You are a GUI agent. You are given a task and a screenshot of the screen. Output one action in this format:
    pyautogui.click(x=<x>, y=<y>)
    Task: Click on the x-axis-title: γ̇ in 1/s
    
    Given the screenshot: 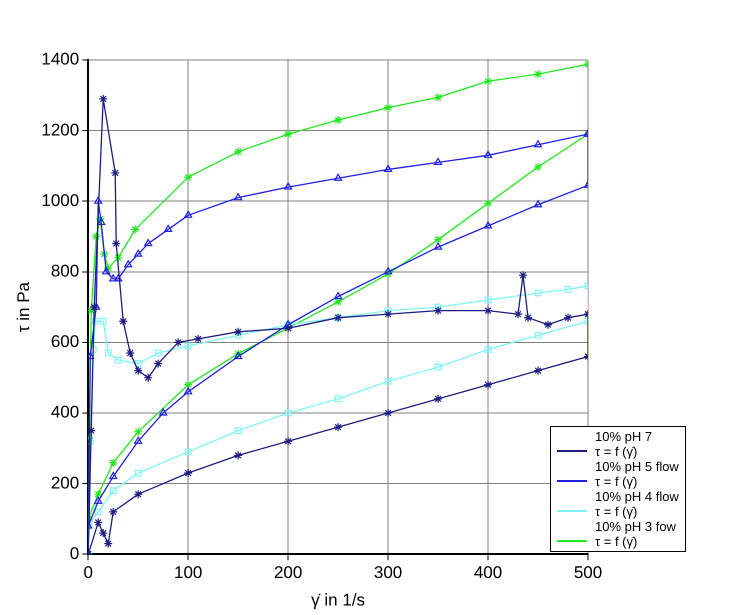 What is the action you would take?
    pyautogui.click(x=338, y=600)
    